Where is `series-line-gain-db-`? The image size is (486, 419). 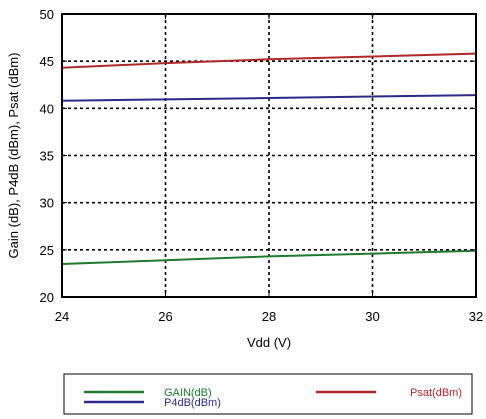
series-line-gain-db- is located at coordinates (269, 257).